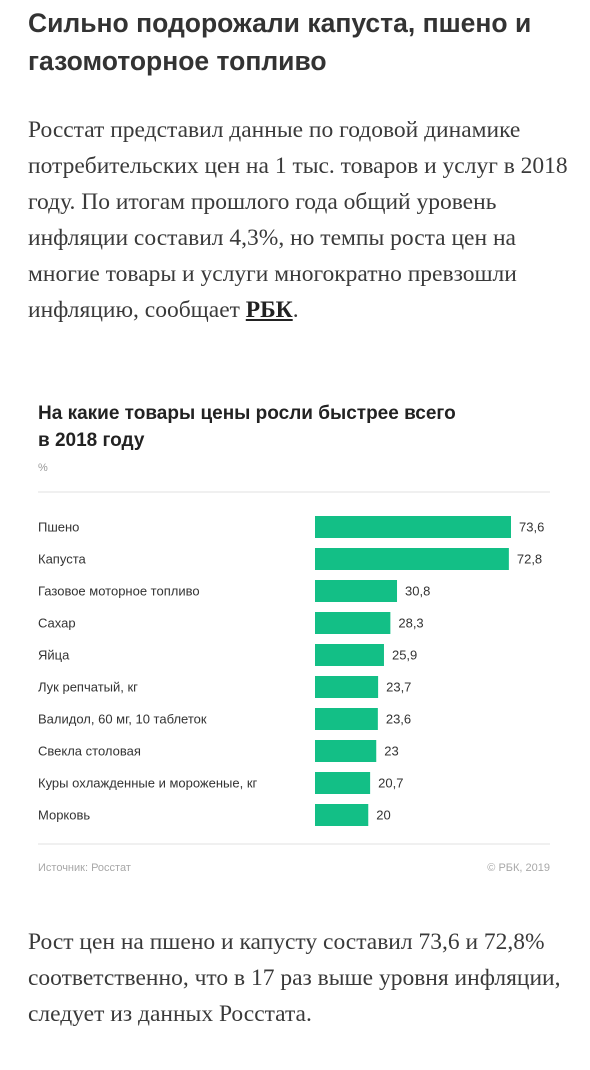  What do you see at coordinates (64, 815) in the screenshot?
I see `category-label: Морковь` at bounding box center [64, 815].